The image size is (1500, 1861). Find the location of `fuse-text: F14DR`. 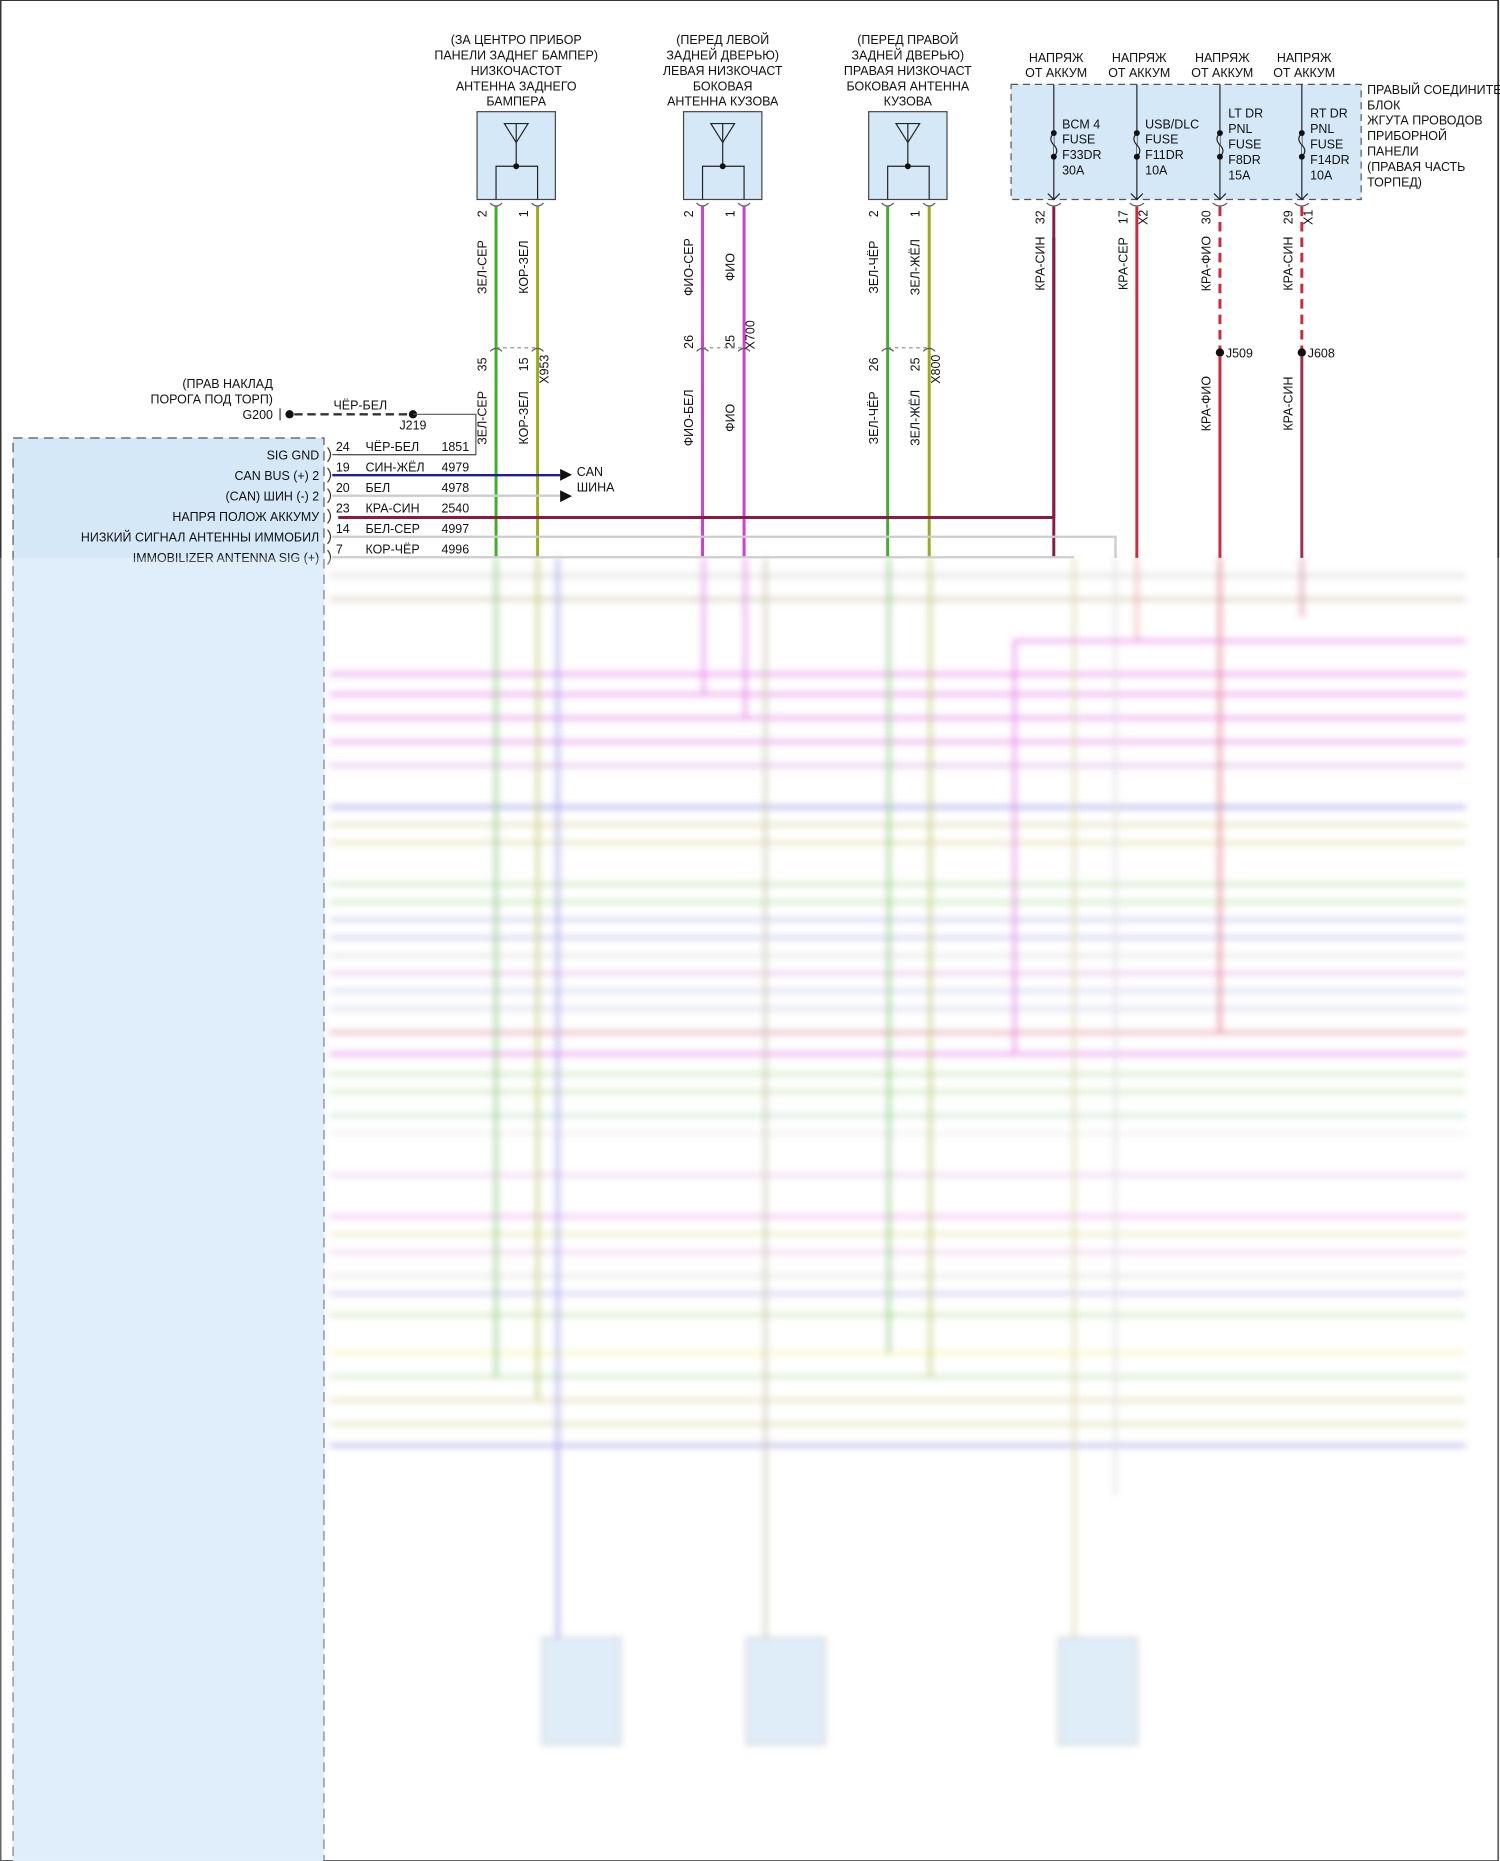

fuse-text: F14DR is located at coordinates (1329, 160).